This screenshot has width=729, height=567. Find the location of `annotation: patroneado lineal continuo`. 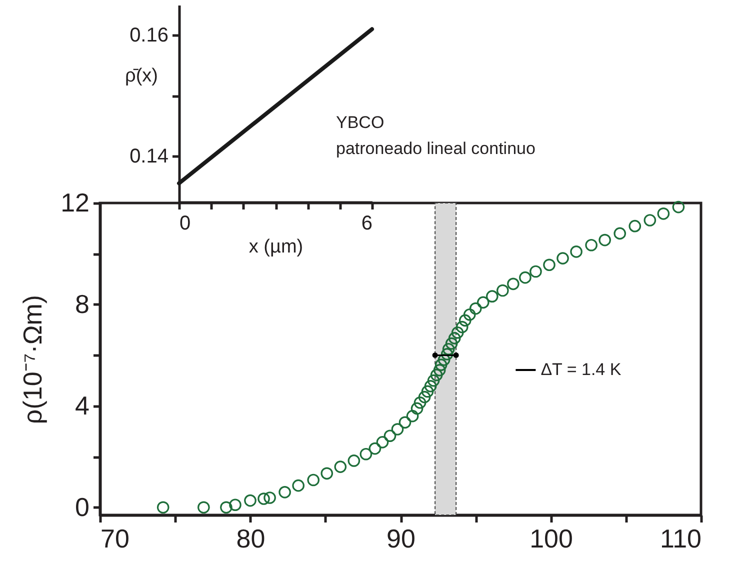

annotation: patroneado lineal continuo is located at coordinates (436, 148).